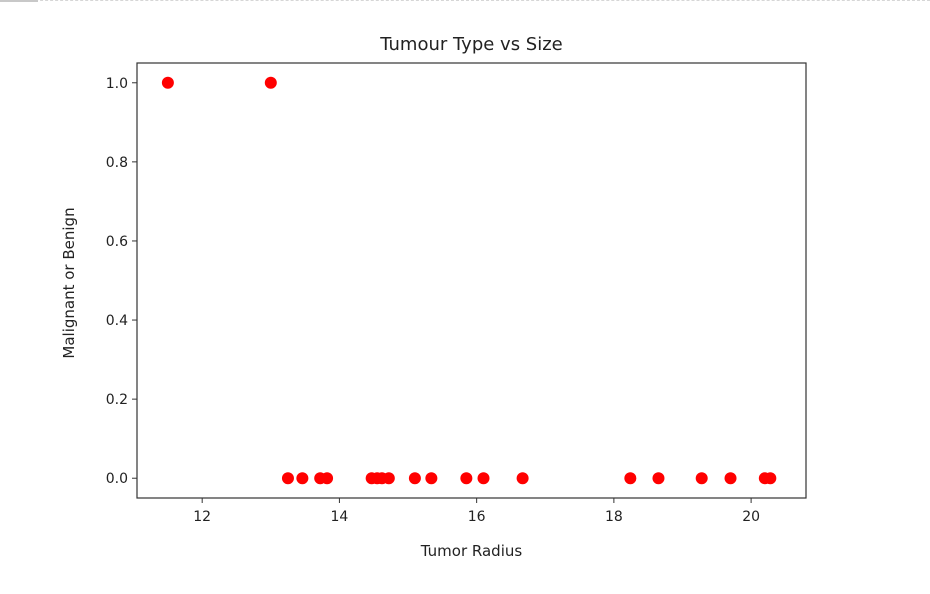  Describe the element at coordinates (202, 517) in the screenshot. I see `x-tick-label: 12` at that location.